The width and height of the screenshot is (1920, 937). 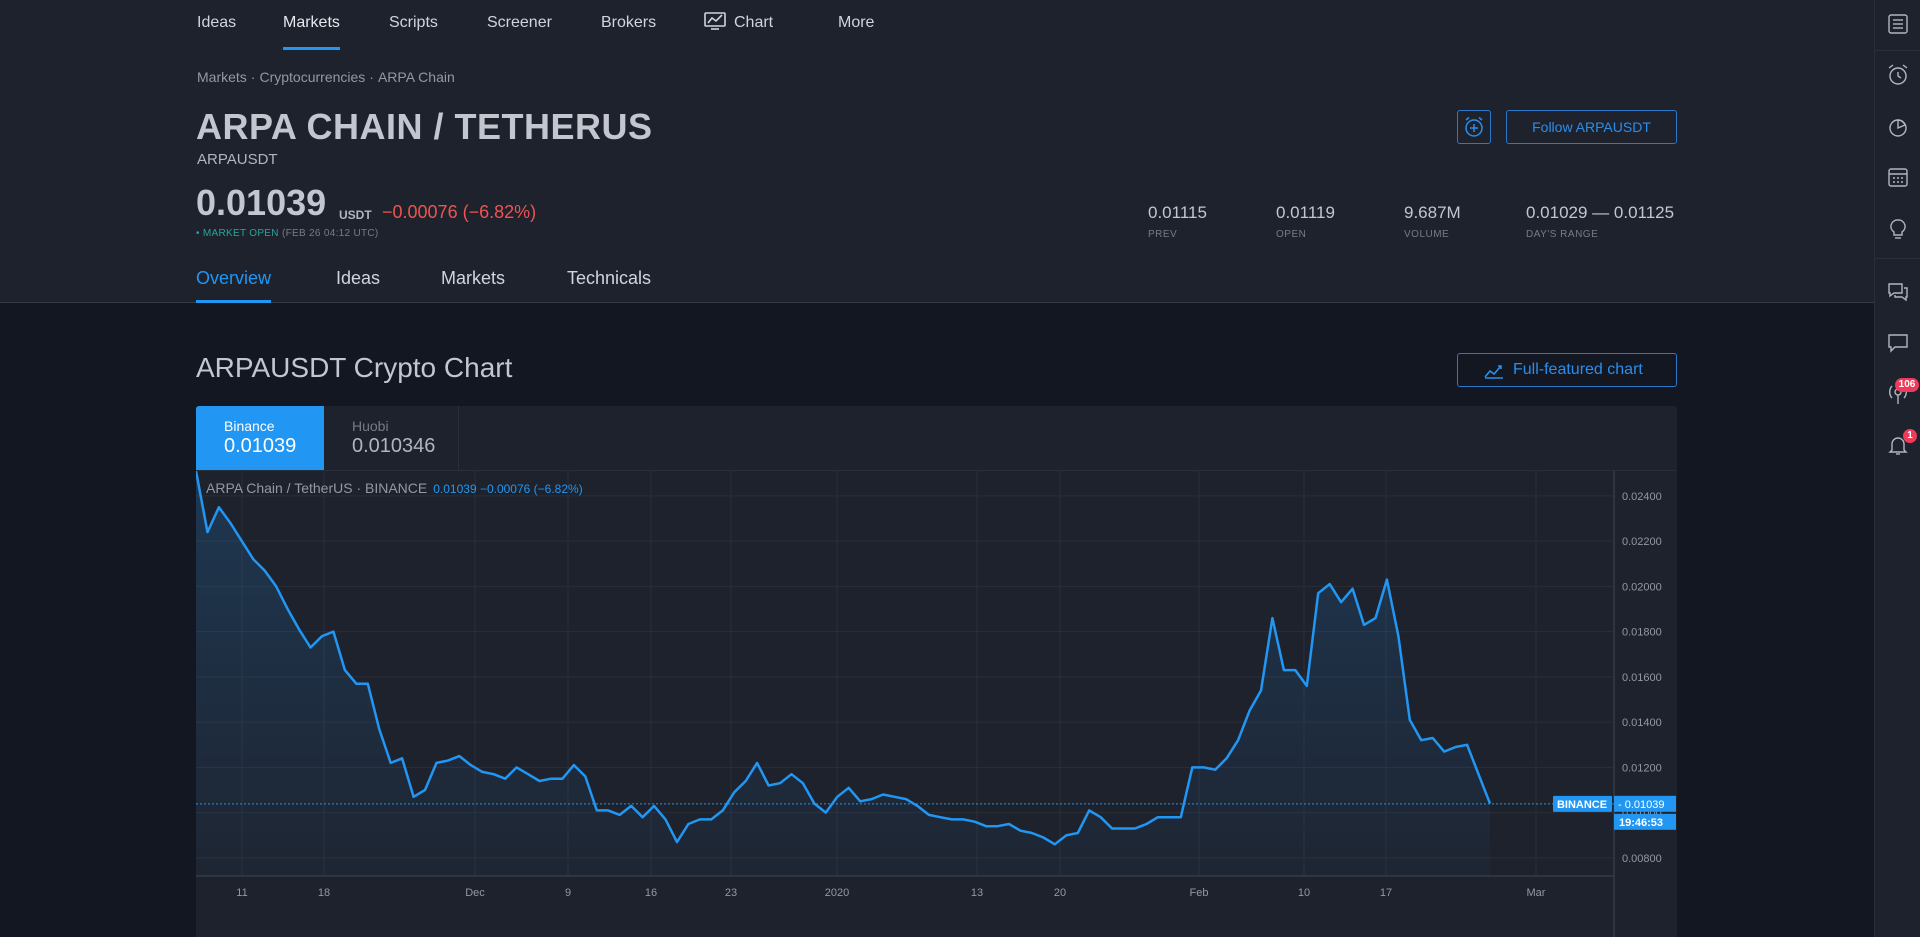 I want to click on x-tick-label: 10, so click(x=1304, y=893).